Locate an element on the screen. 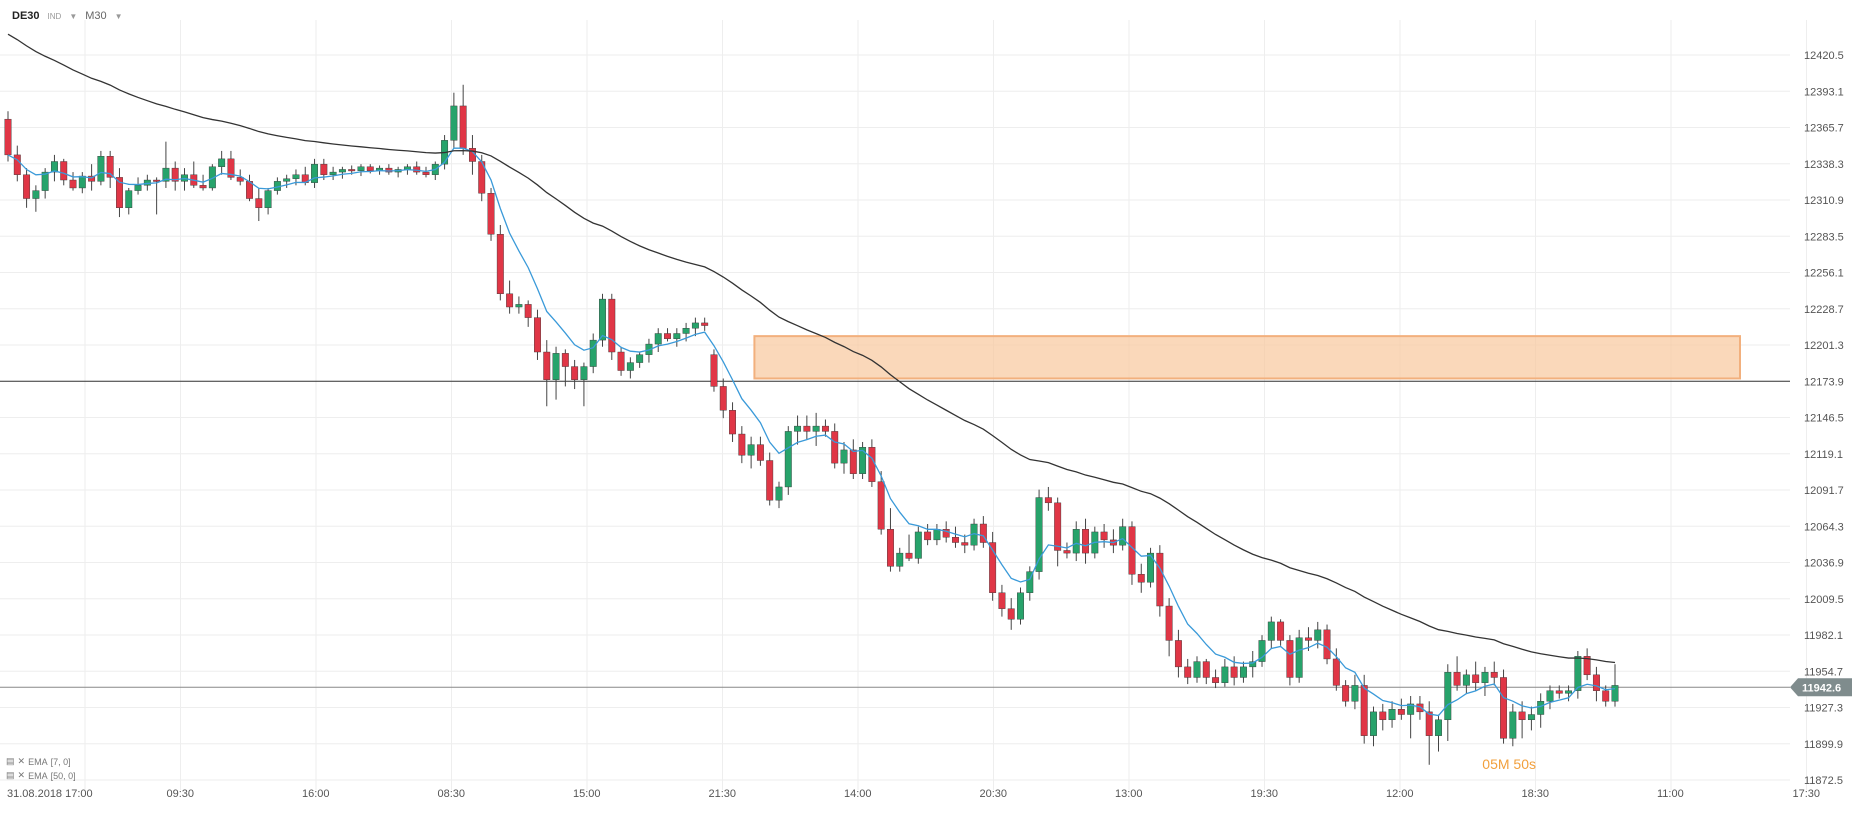  y-tick-label: 11872.5 is located at coordinates (1823, 781).